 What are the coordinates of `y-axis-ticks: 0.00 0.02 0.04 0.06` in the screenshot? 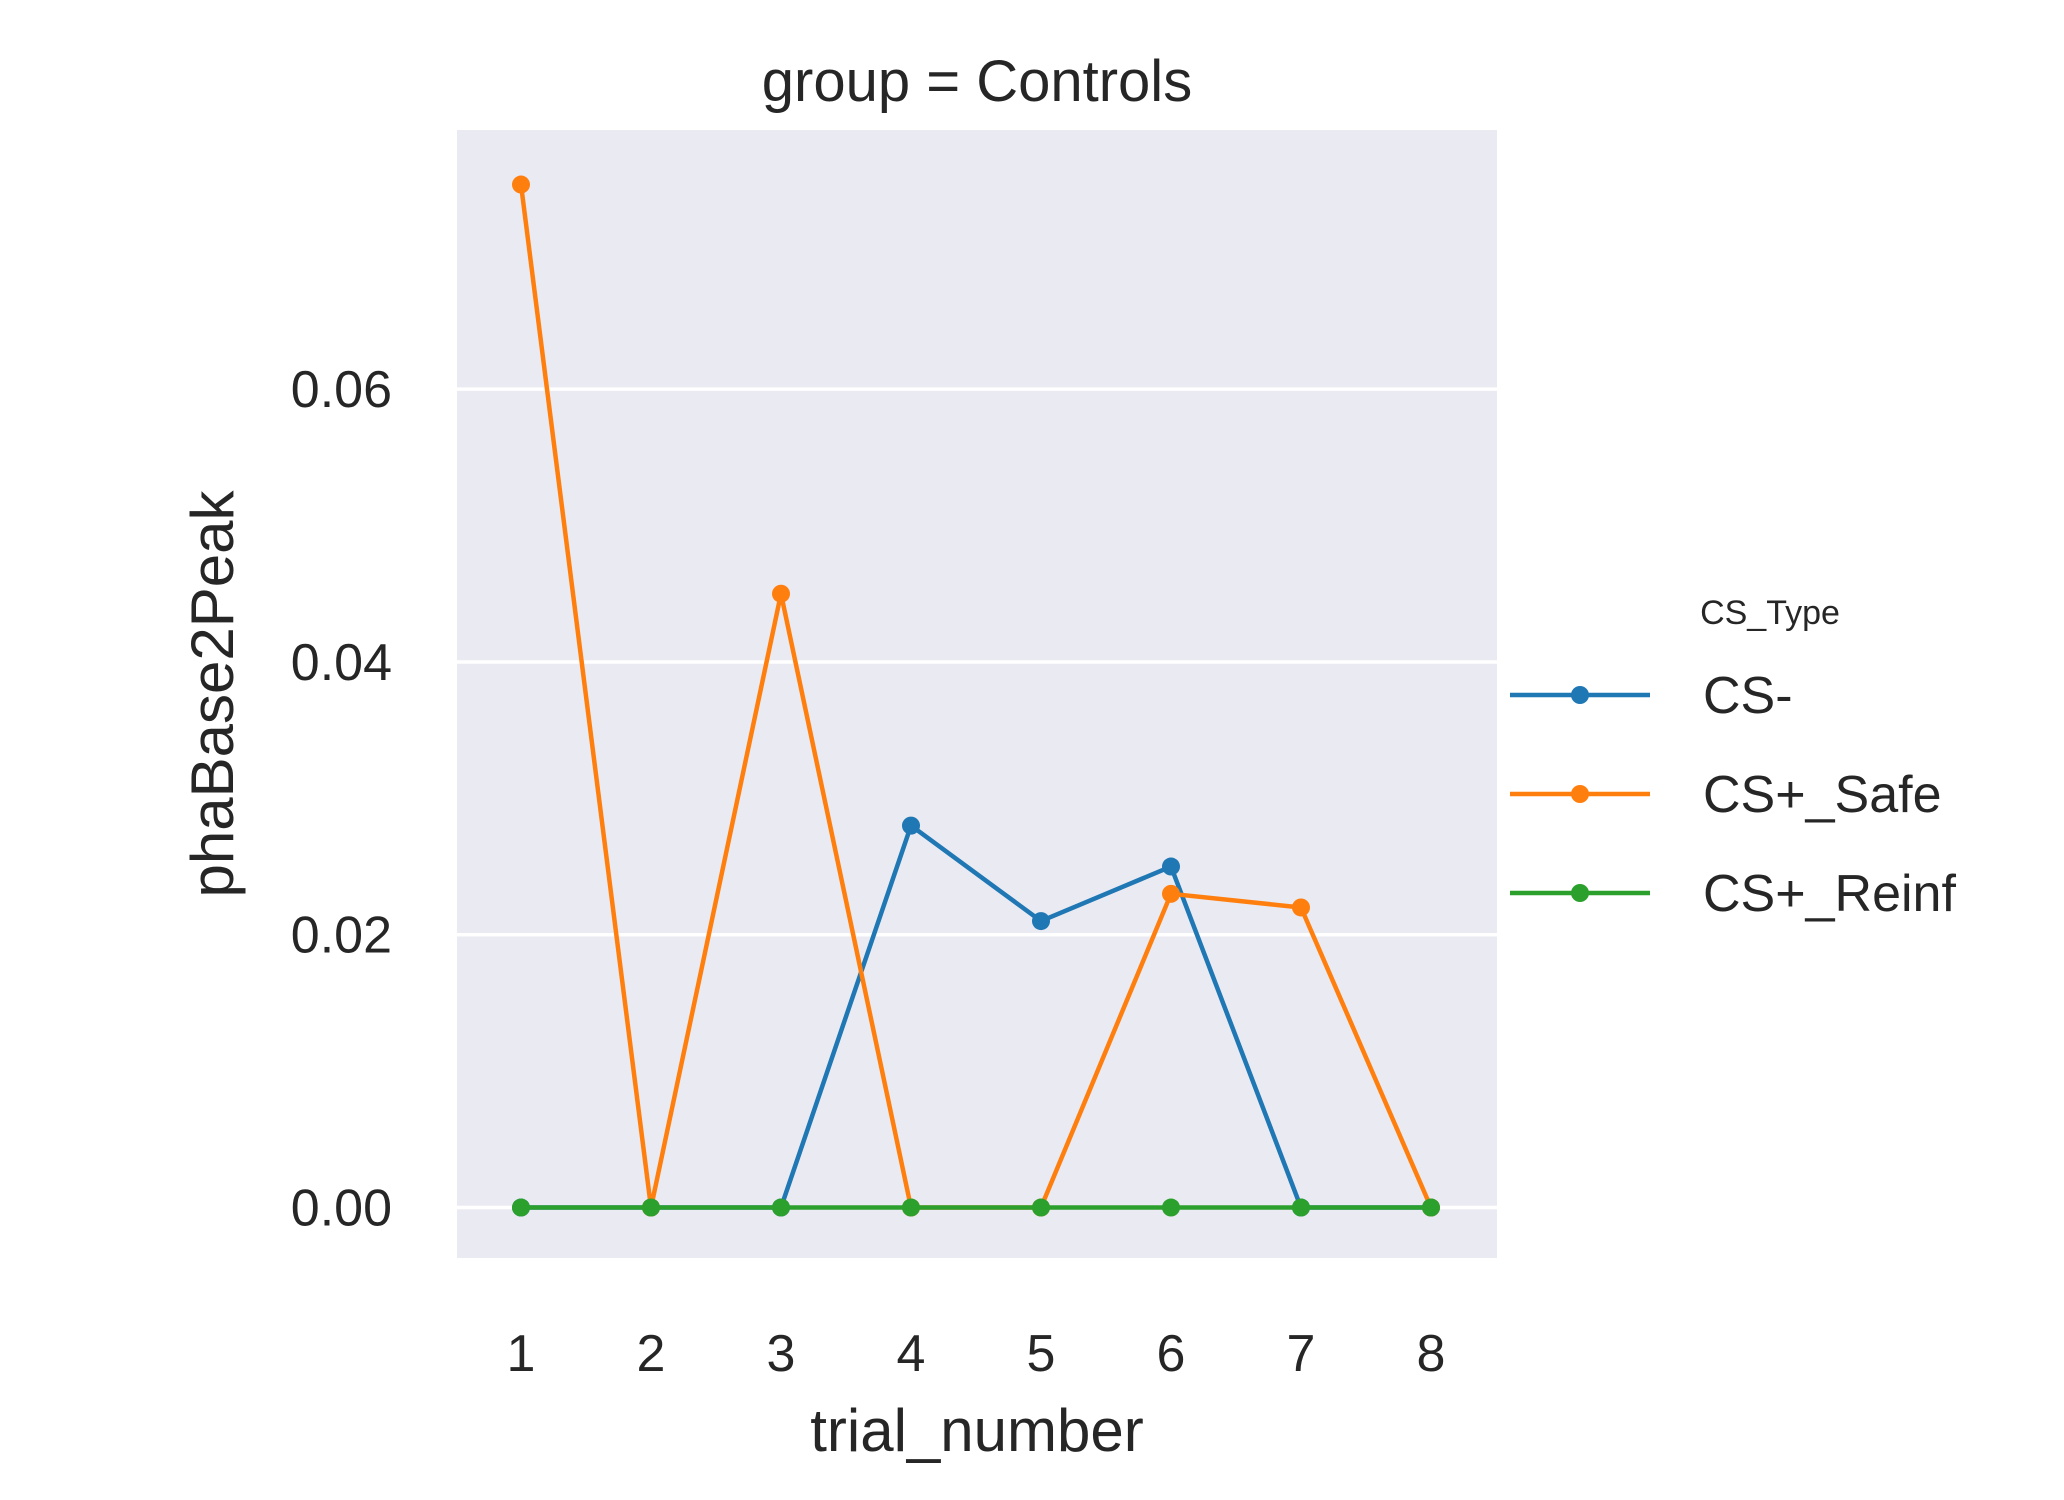 It's located at (341, 799).